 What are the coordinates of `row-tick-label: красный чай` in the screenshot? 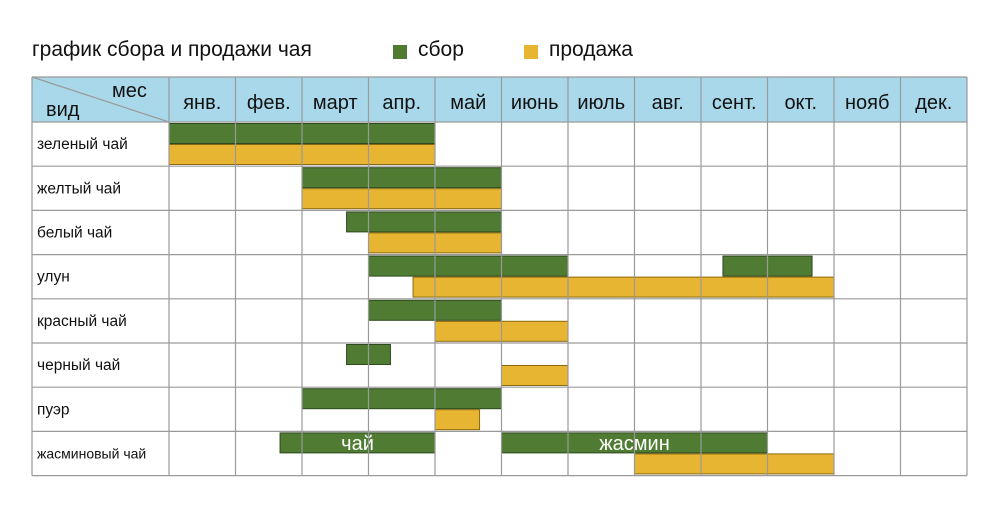 It's located at (82, 321).